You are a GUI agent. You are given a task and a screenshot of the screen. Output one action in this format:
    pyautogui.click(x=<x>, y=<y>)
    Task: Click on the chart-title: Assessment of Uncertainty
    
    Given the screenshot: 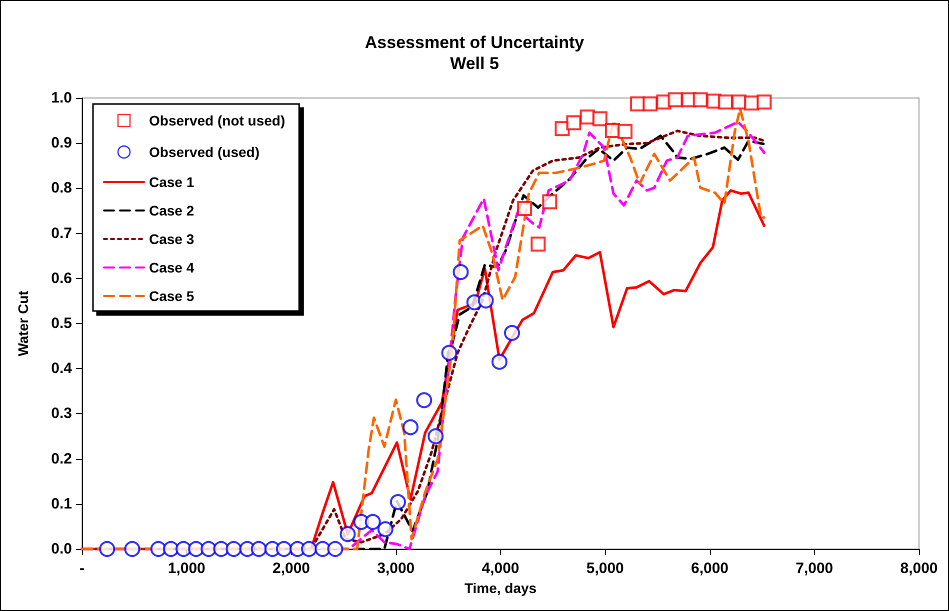 What is the action you would take?
    pyautogui.click(x=474, y=42)
    